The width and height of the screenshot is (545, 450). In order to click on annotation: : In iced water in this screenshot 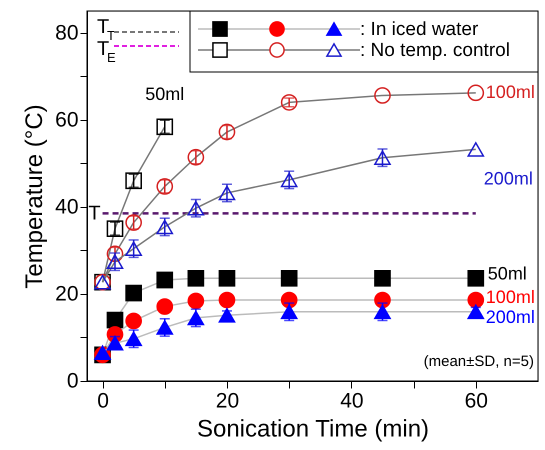, I will do `click(419, 29)`.